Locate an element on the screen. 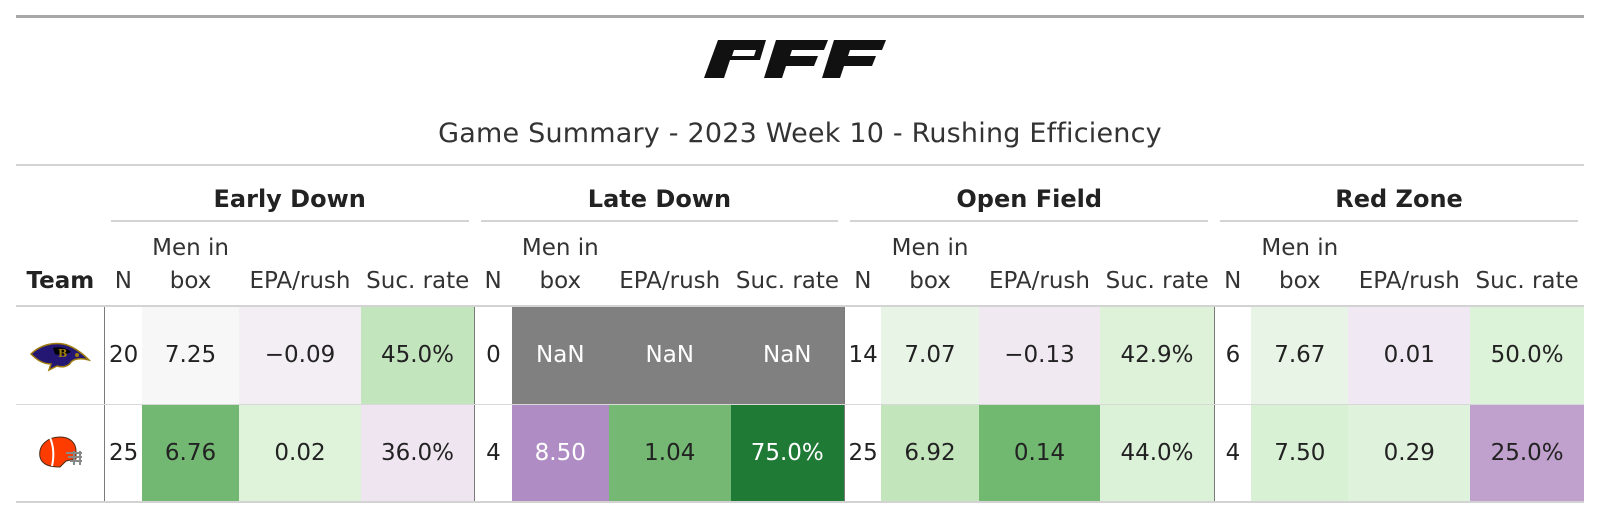 Image resolution: width=1600 pixels, height=528 pixels. n-cell: 20 is located at coordinates (123, 355).